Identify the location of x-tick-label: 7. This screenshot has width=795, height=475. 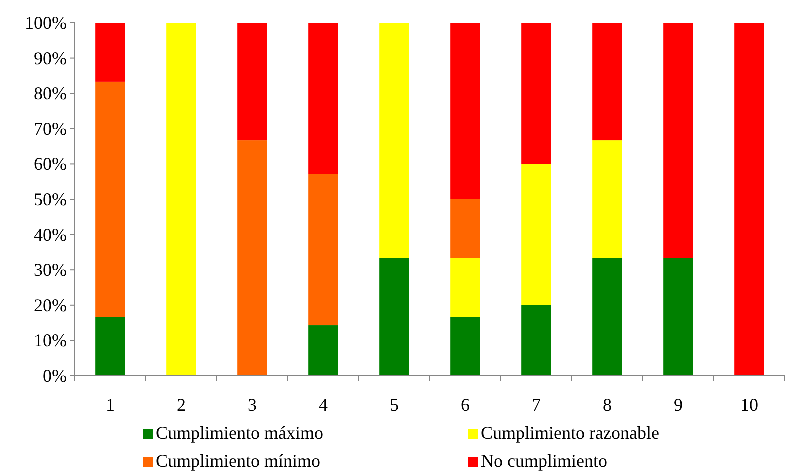
(536, 405).